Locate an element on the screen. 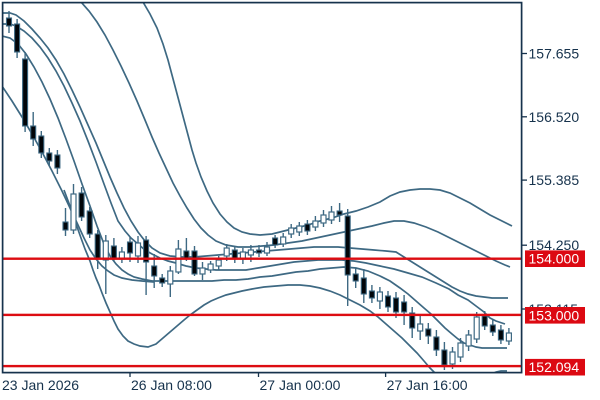 Image resolution: width=600 pixels, height=400 pixels. svg-text: 23 Jan 2026 is located at coordinates (40, 385).